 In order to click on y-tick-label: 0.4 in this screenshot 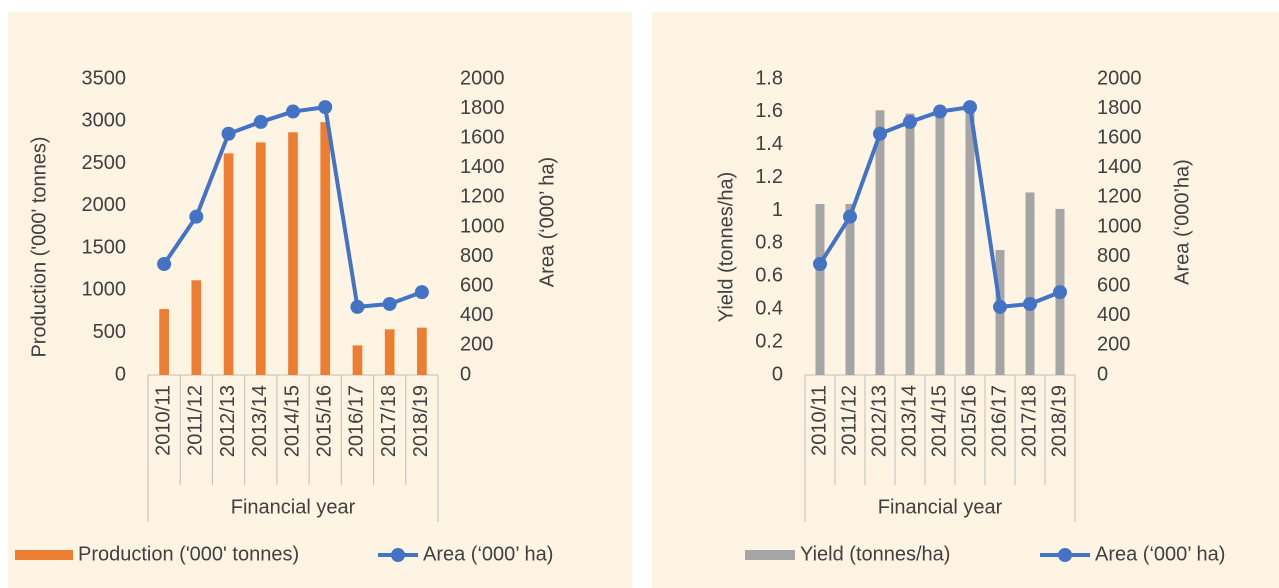, I will do `click(769, 309)`.